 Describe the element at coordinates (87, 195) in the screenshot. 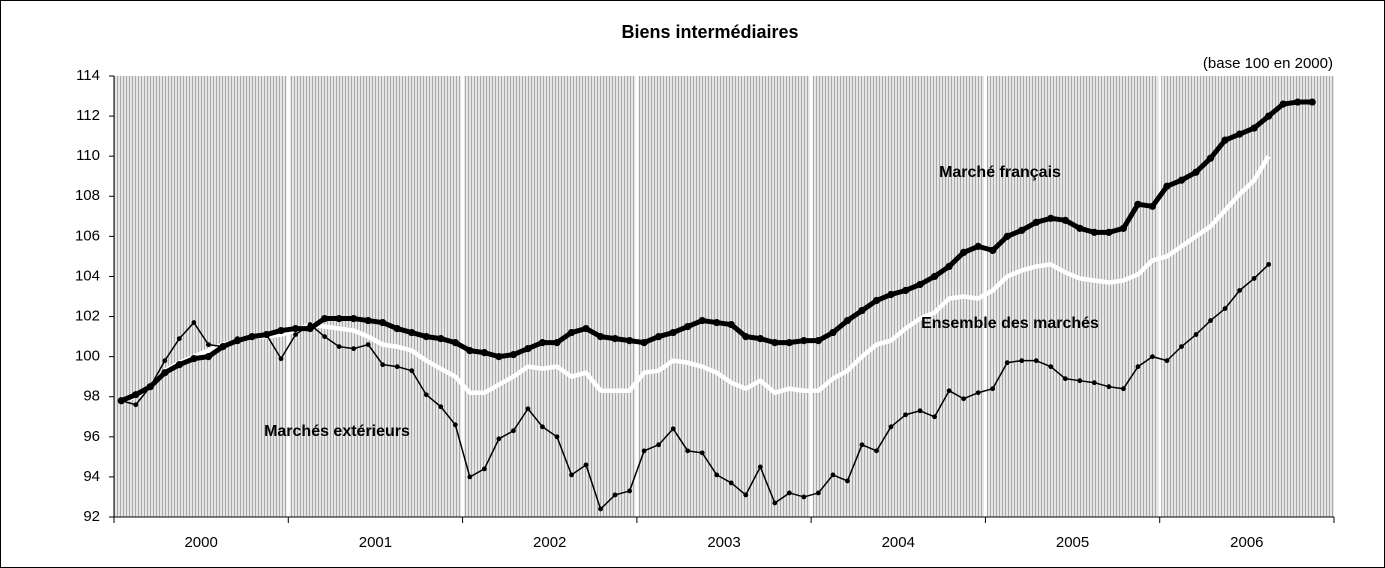

I see `y-tick-label: 108` at that location.